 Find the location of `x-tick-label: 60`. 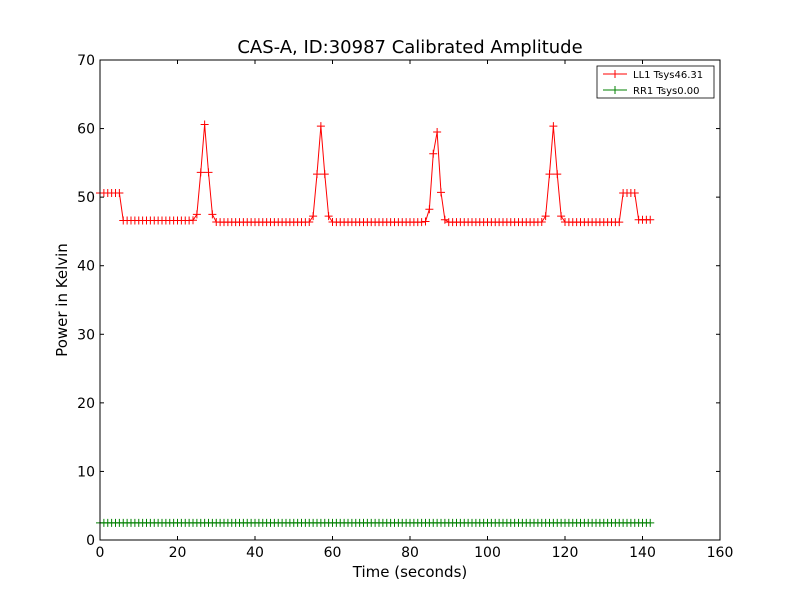

x-tick-label: 60 is located at coordinates (333, 553).